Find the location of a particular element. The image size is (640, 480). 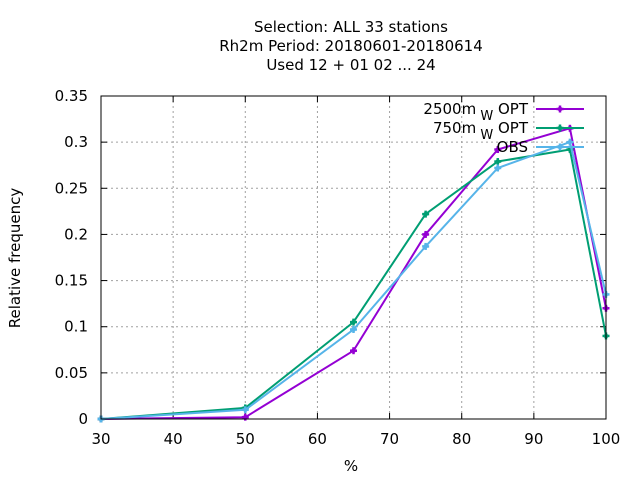

legend-name: OBS is located at coordinates (512, 147).